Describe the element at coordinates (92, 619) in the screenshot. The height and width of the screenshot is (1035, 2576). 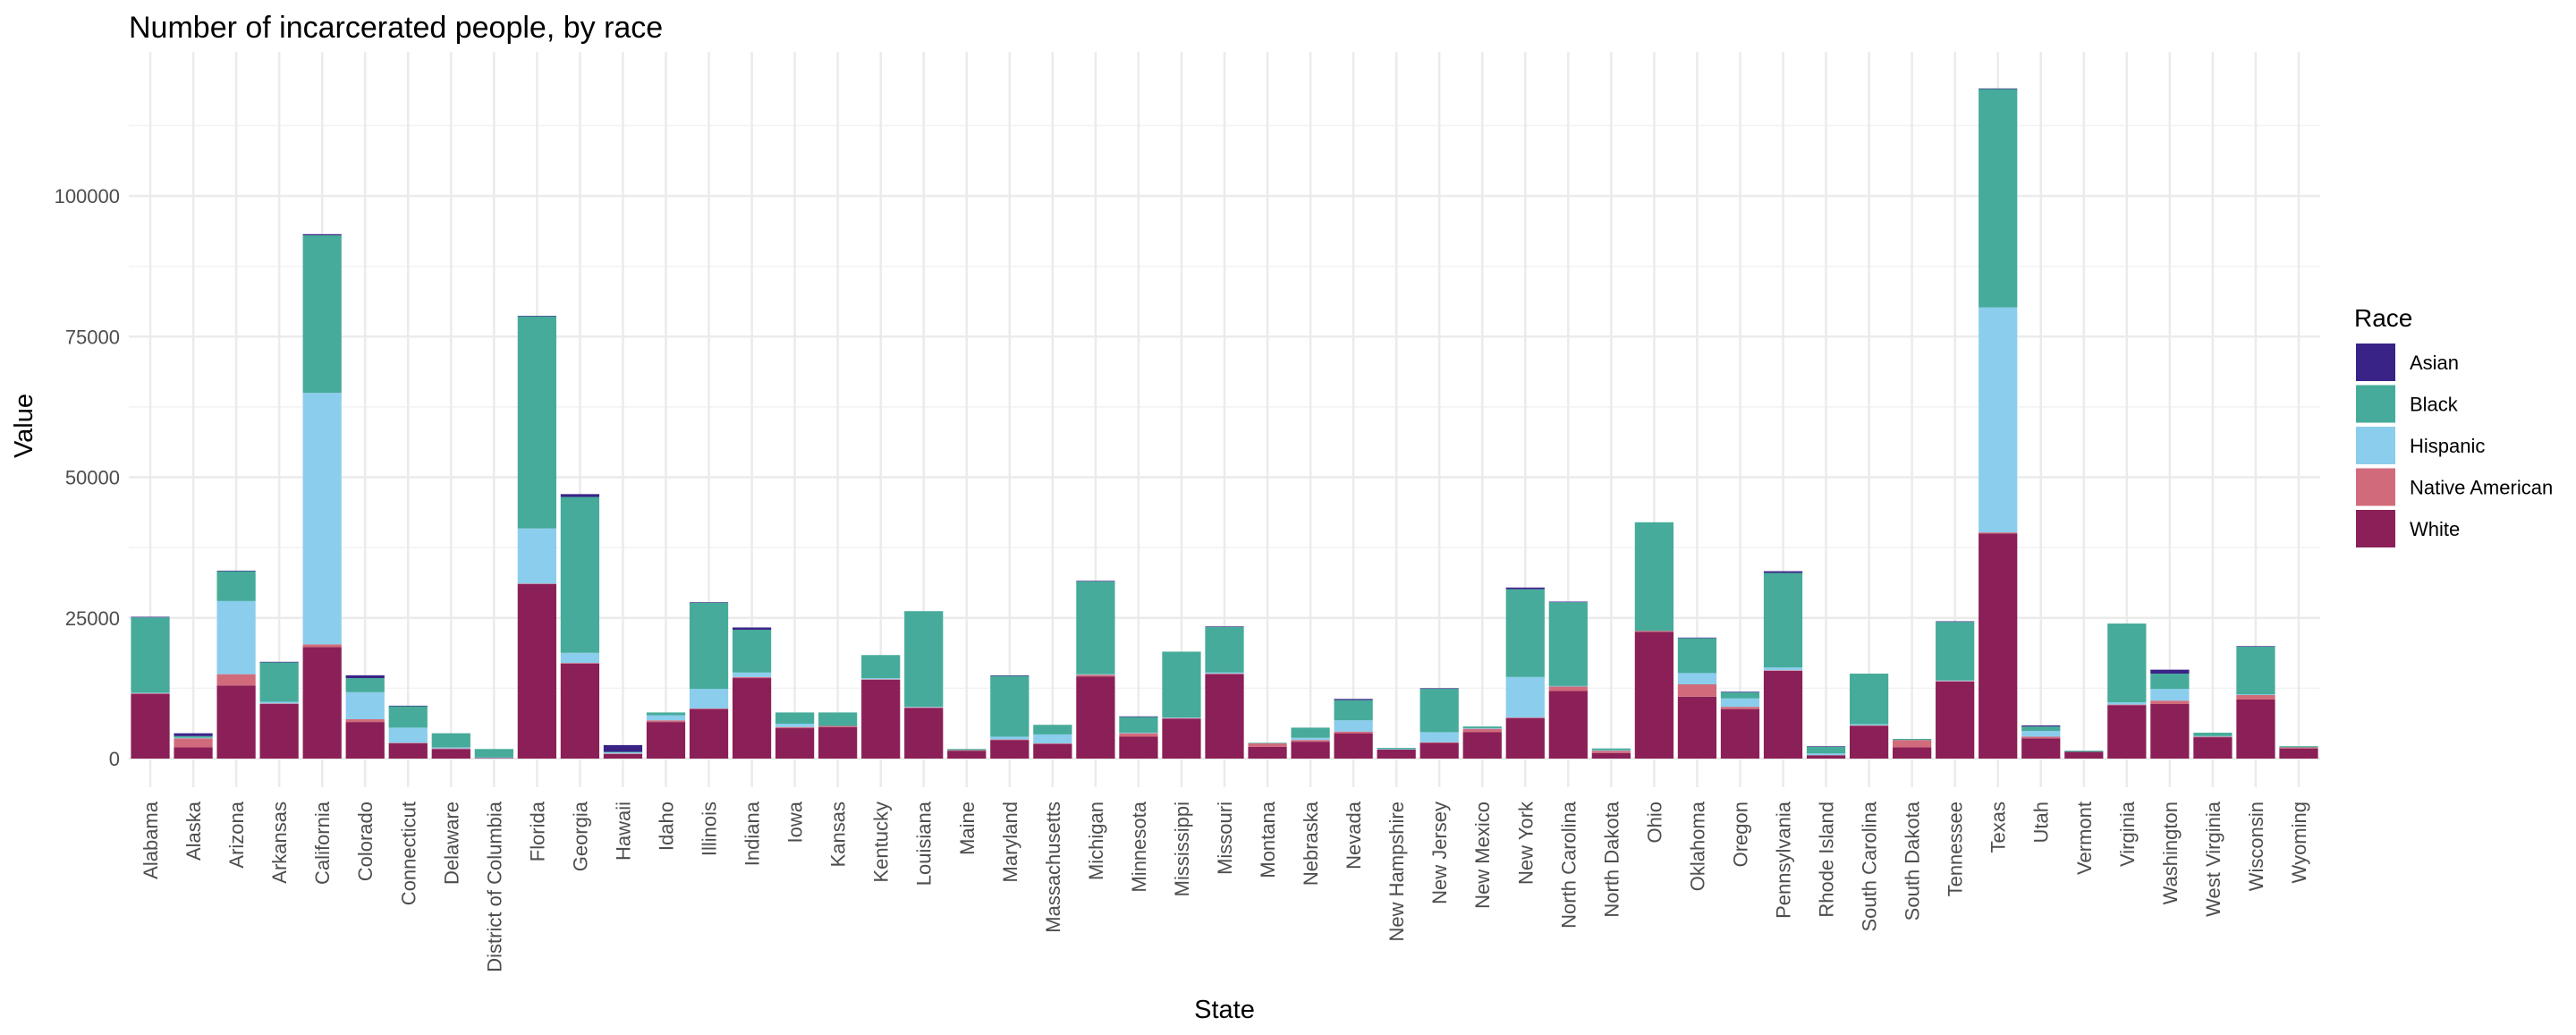
I see `y-tick-label: 25000` at that location.